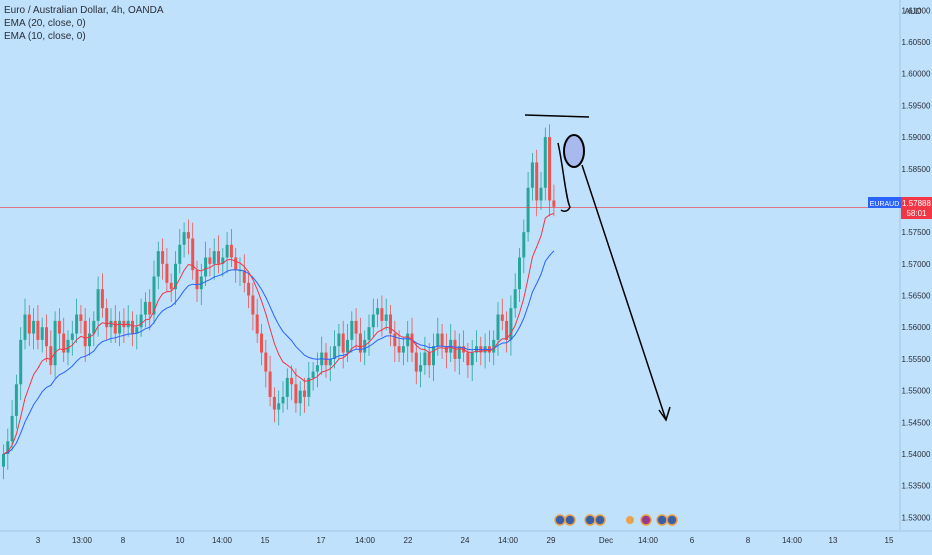  I want to click on time-tick-label: 13, so click(833, 540).